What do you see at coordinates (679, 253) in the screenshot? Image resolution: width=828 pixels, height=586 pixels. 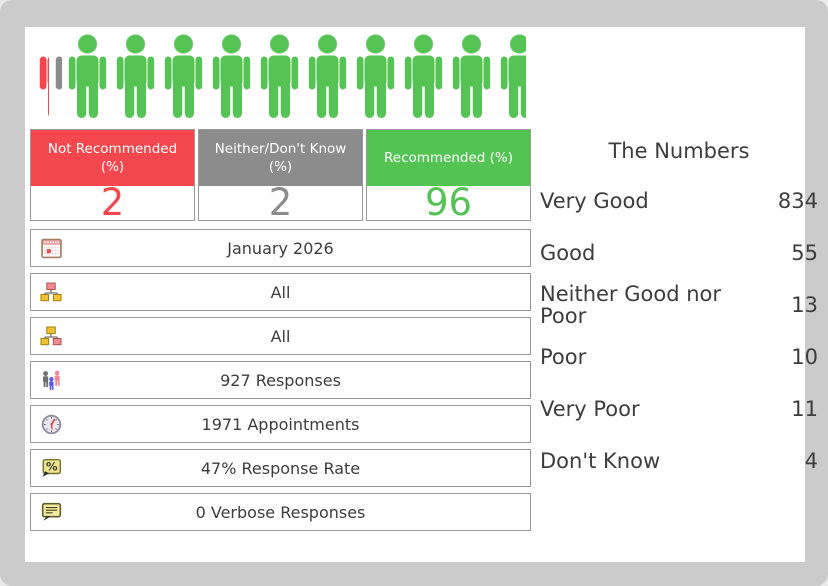 I see `numbers-row-good: Good 55` at bounding box center [679, 253].